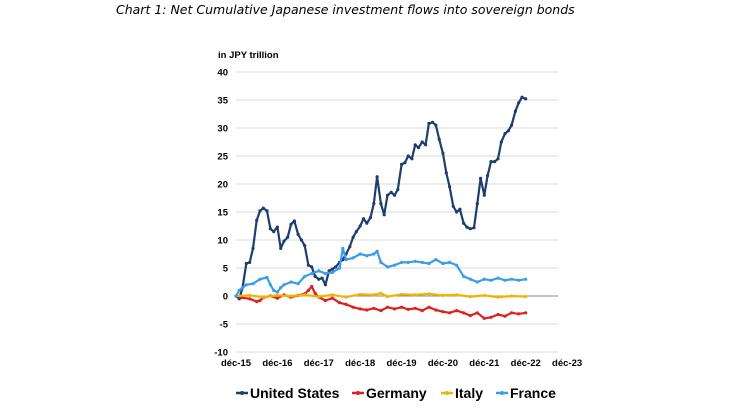  I want to click on legend-label: France, so click(533, 393).